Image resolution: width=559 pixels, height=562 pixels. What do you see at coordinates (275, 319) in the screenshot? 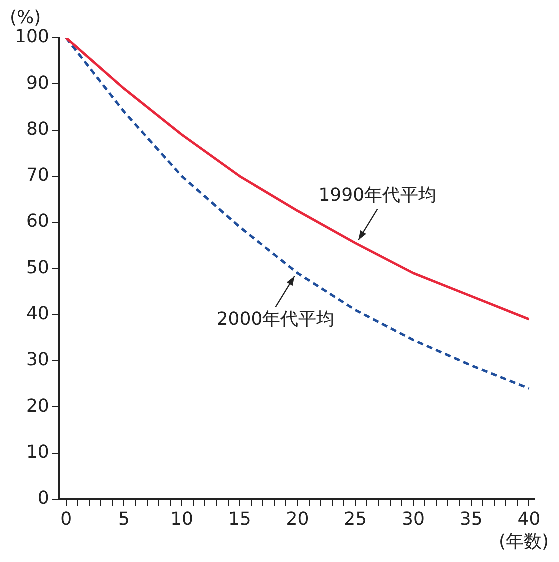
I see `series-label: 2000年代平均` at bounding box center [275, 319].